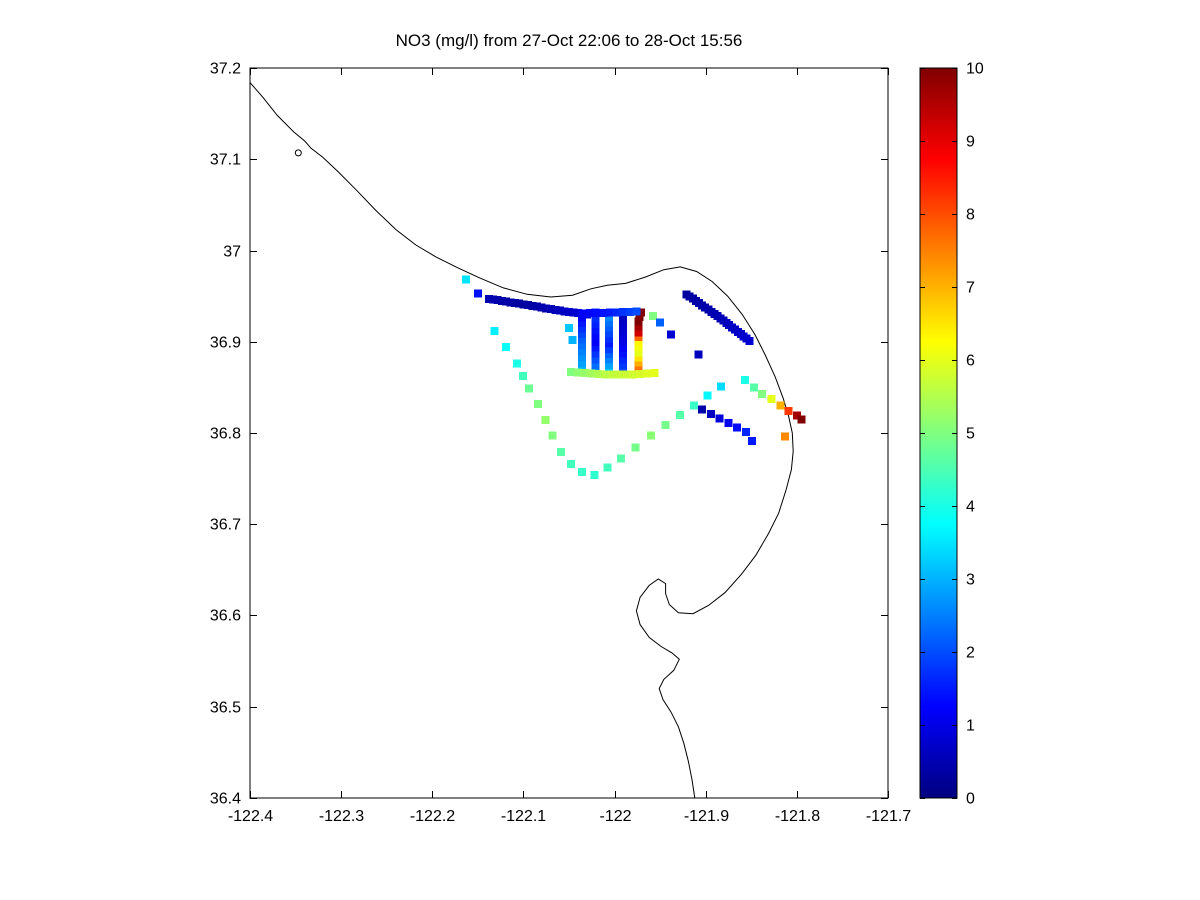 The width and height of the screenshot is (1200, 900). Describe the element at coordinates (432, 816) in the screenshot. I see `x-tick-label: -122.2` at that location.